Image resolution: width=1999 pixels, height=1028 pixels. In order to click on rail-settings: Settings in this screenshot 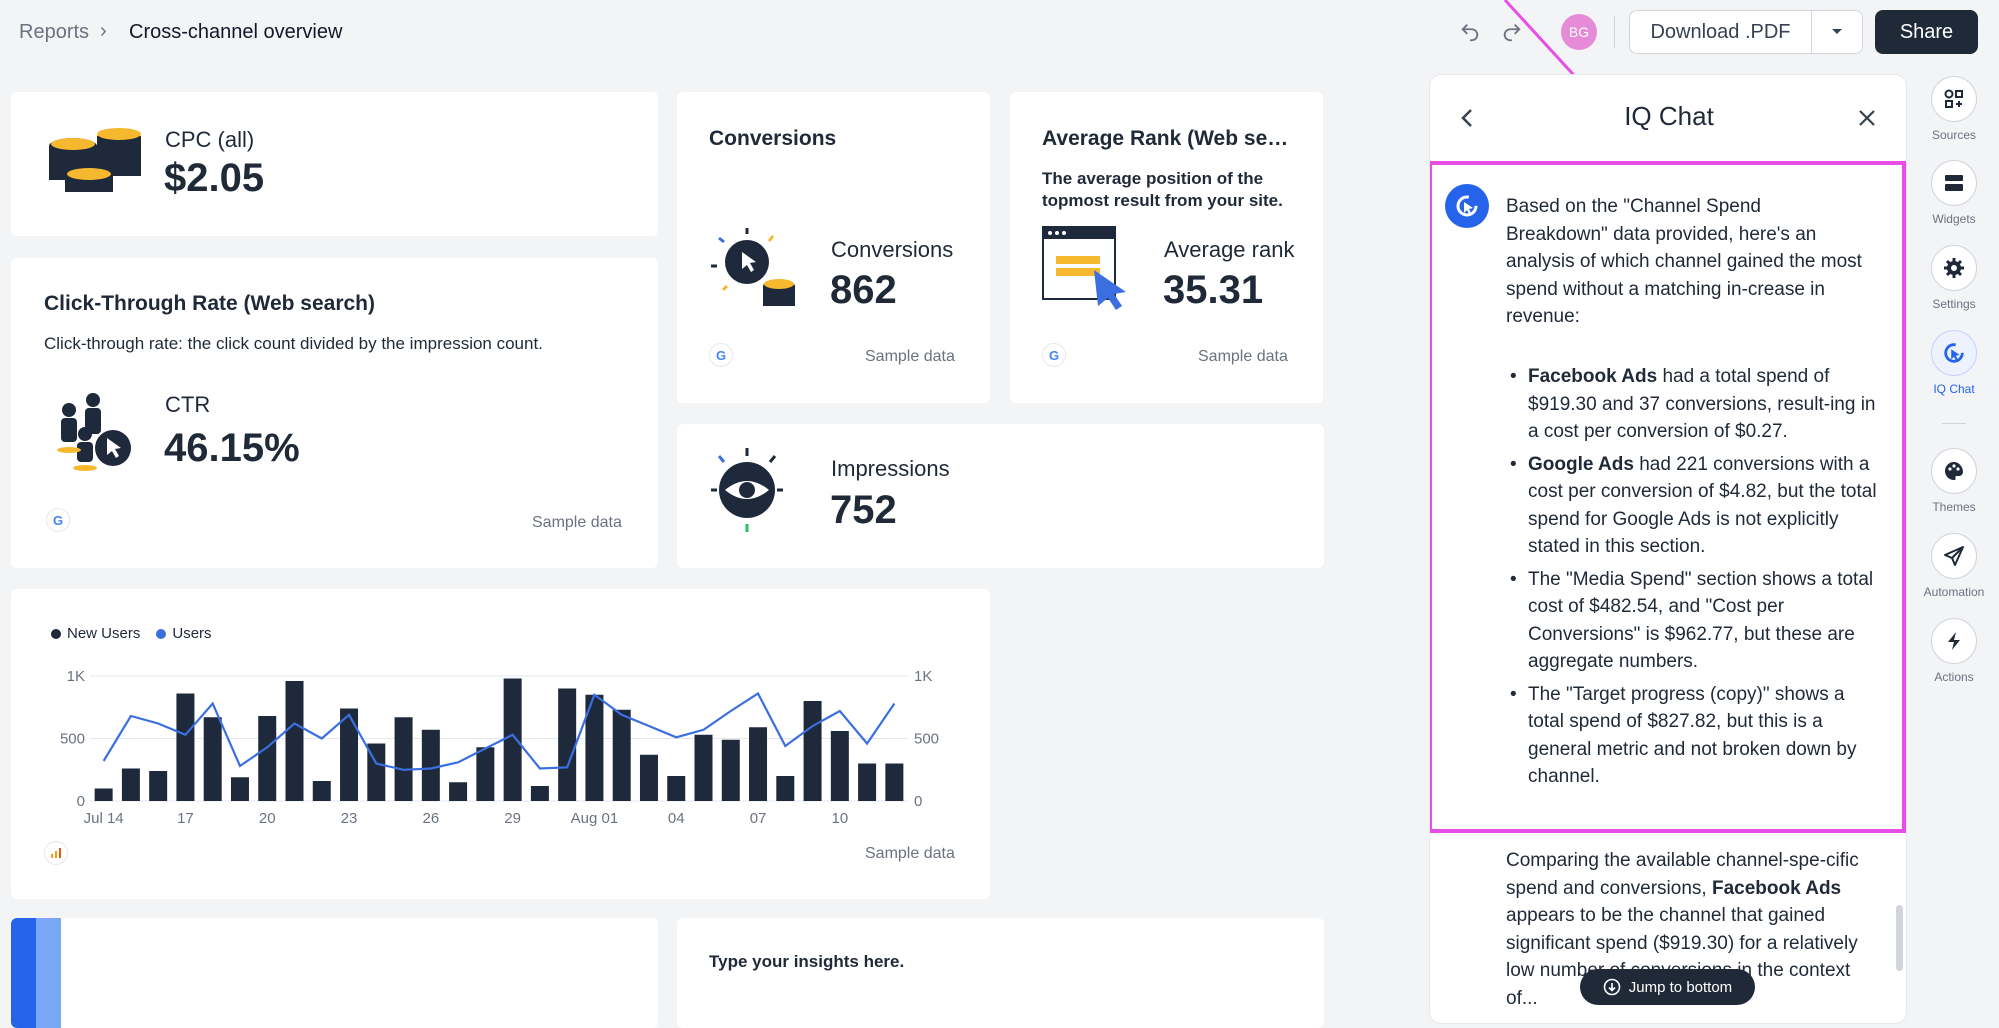, I will do `click(1954, 278)`.